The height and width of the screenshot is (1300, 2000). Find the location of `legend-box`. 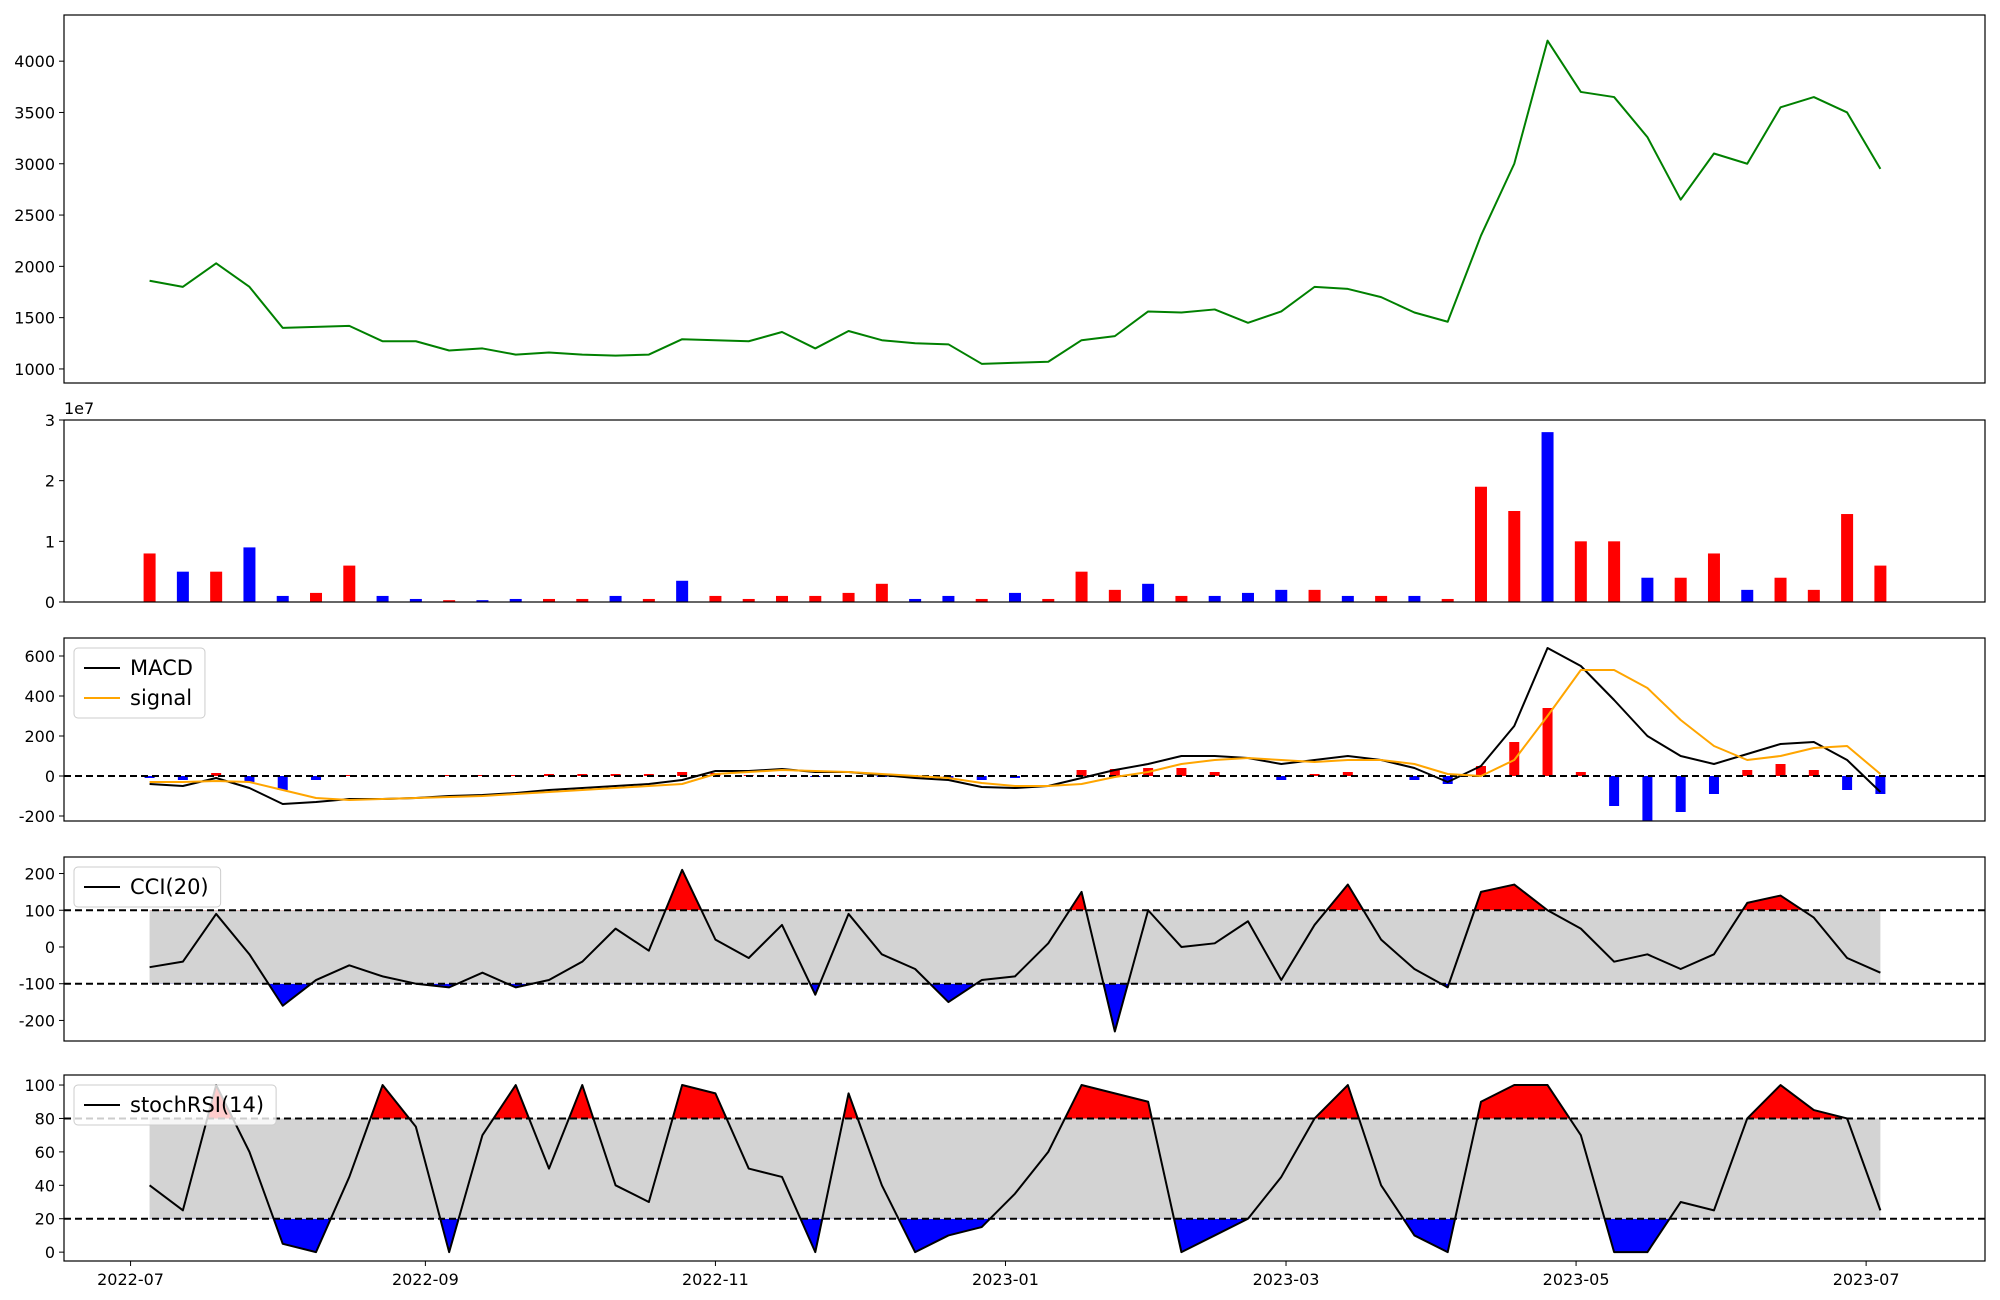

legend-box is located at coordinates (139, 683).